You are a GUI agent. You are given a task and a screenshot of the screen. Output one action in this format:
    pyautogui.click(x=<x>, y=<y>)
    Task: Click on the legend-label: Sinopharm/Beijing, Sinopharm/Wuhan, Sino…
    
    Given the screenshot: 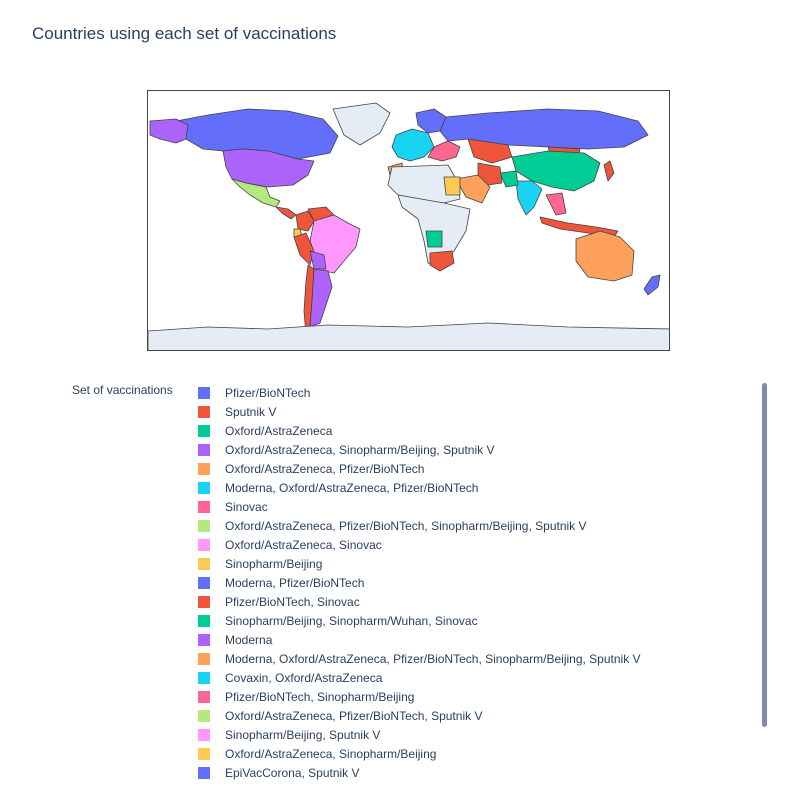 What is the action you would take?
    pyautogui.click(x=351, y=620)
    